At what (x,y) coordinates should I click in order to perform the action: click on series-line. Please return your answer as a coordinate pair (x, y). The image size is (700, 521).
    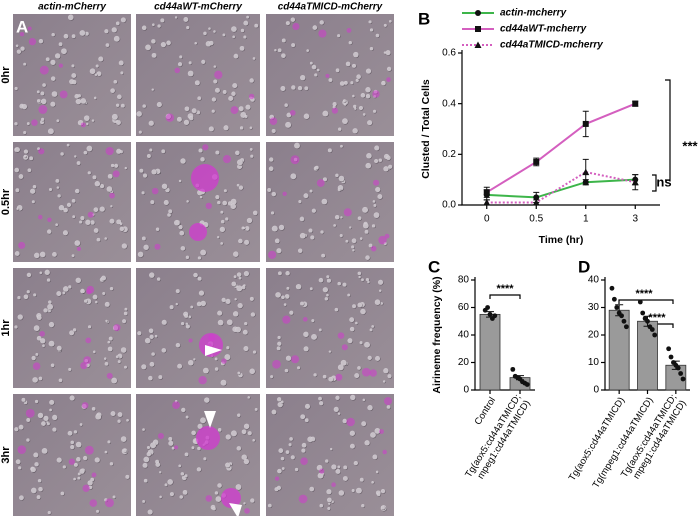
    Looking at the image, I should click on (561, 188).